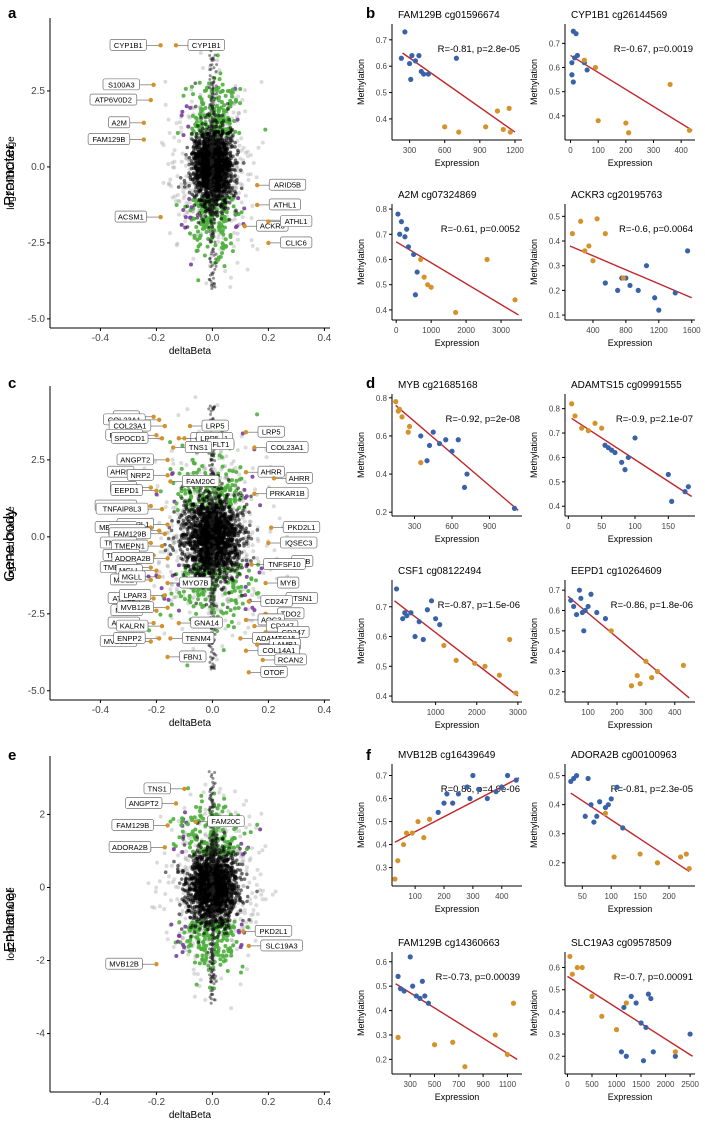  What do you see at coordinates (38, 167) in the screenshot?
I see `y-tick-label: 0.0` at bounding box center [38, 167].